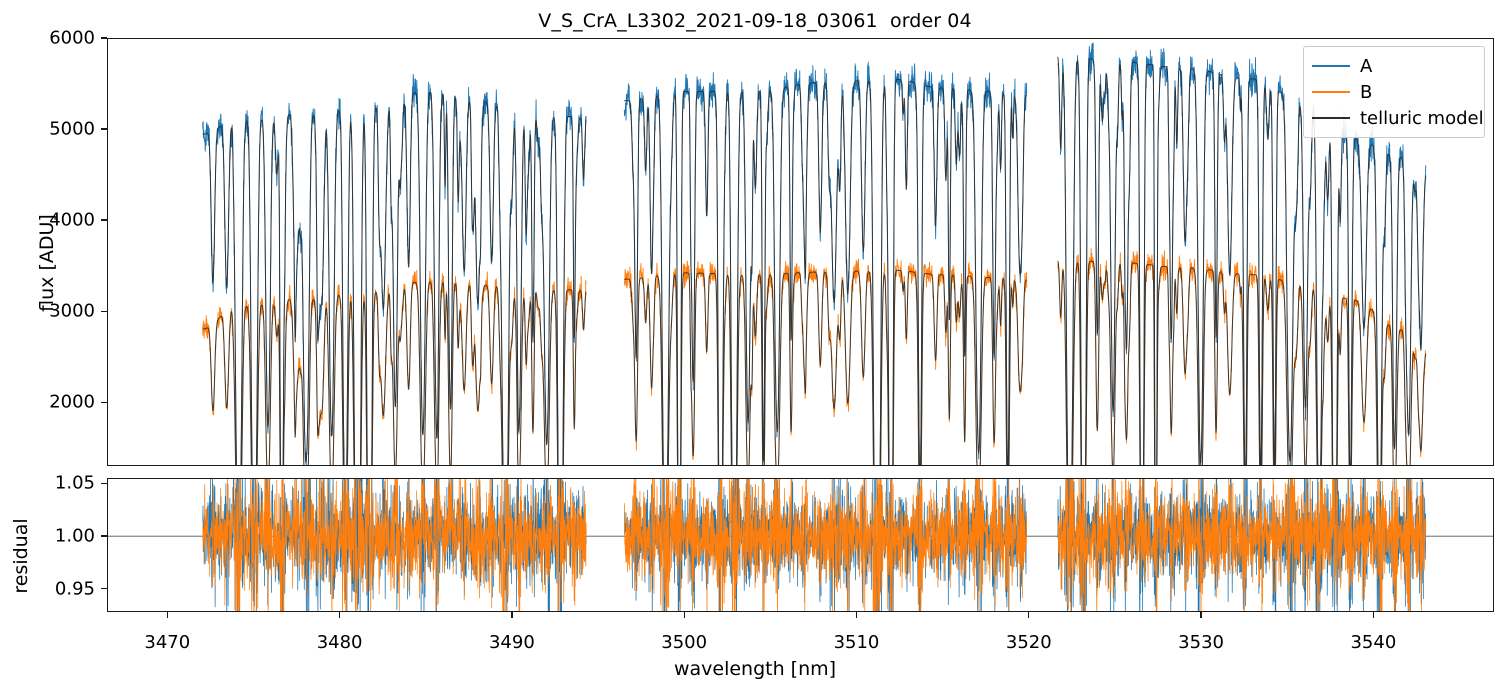  Describe the element at coordinates (74, 536) in the screenshot. I see `residual-ytick-label: 1.00` at that location.